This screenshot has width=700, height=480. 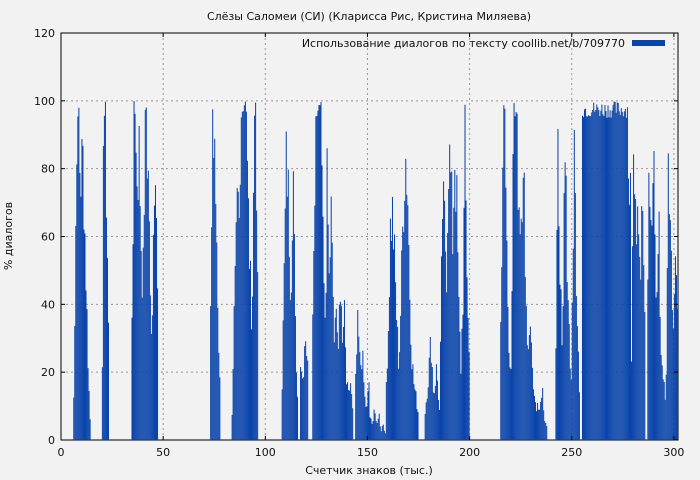 I want to click on y-tick-label: 120, so click(x=44, y=33).